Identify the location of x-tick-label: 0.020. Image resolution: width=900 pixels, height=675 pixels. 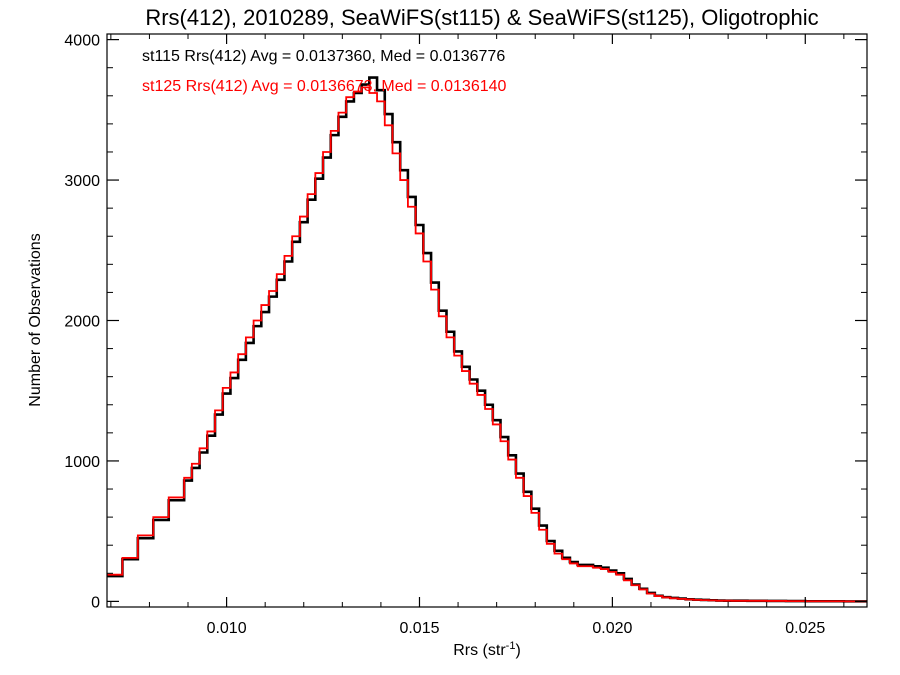
(612, 628).